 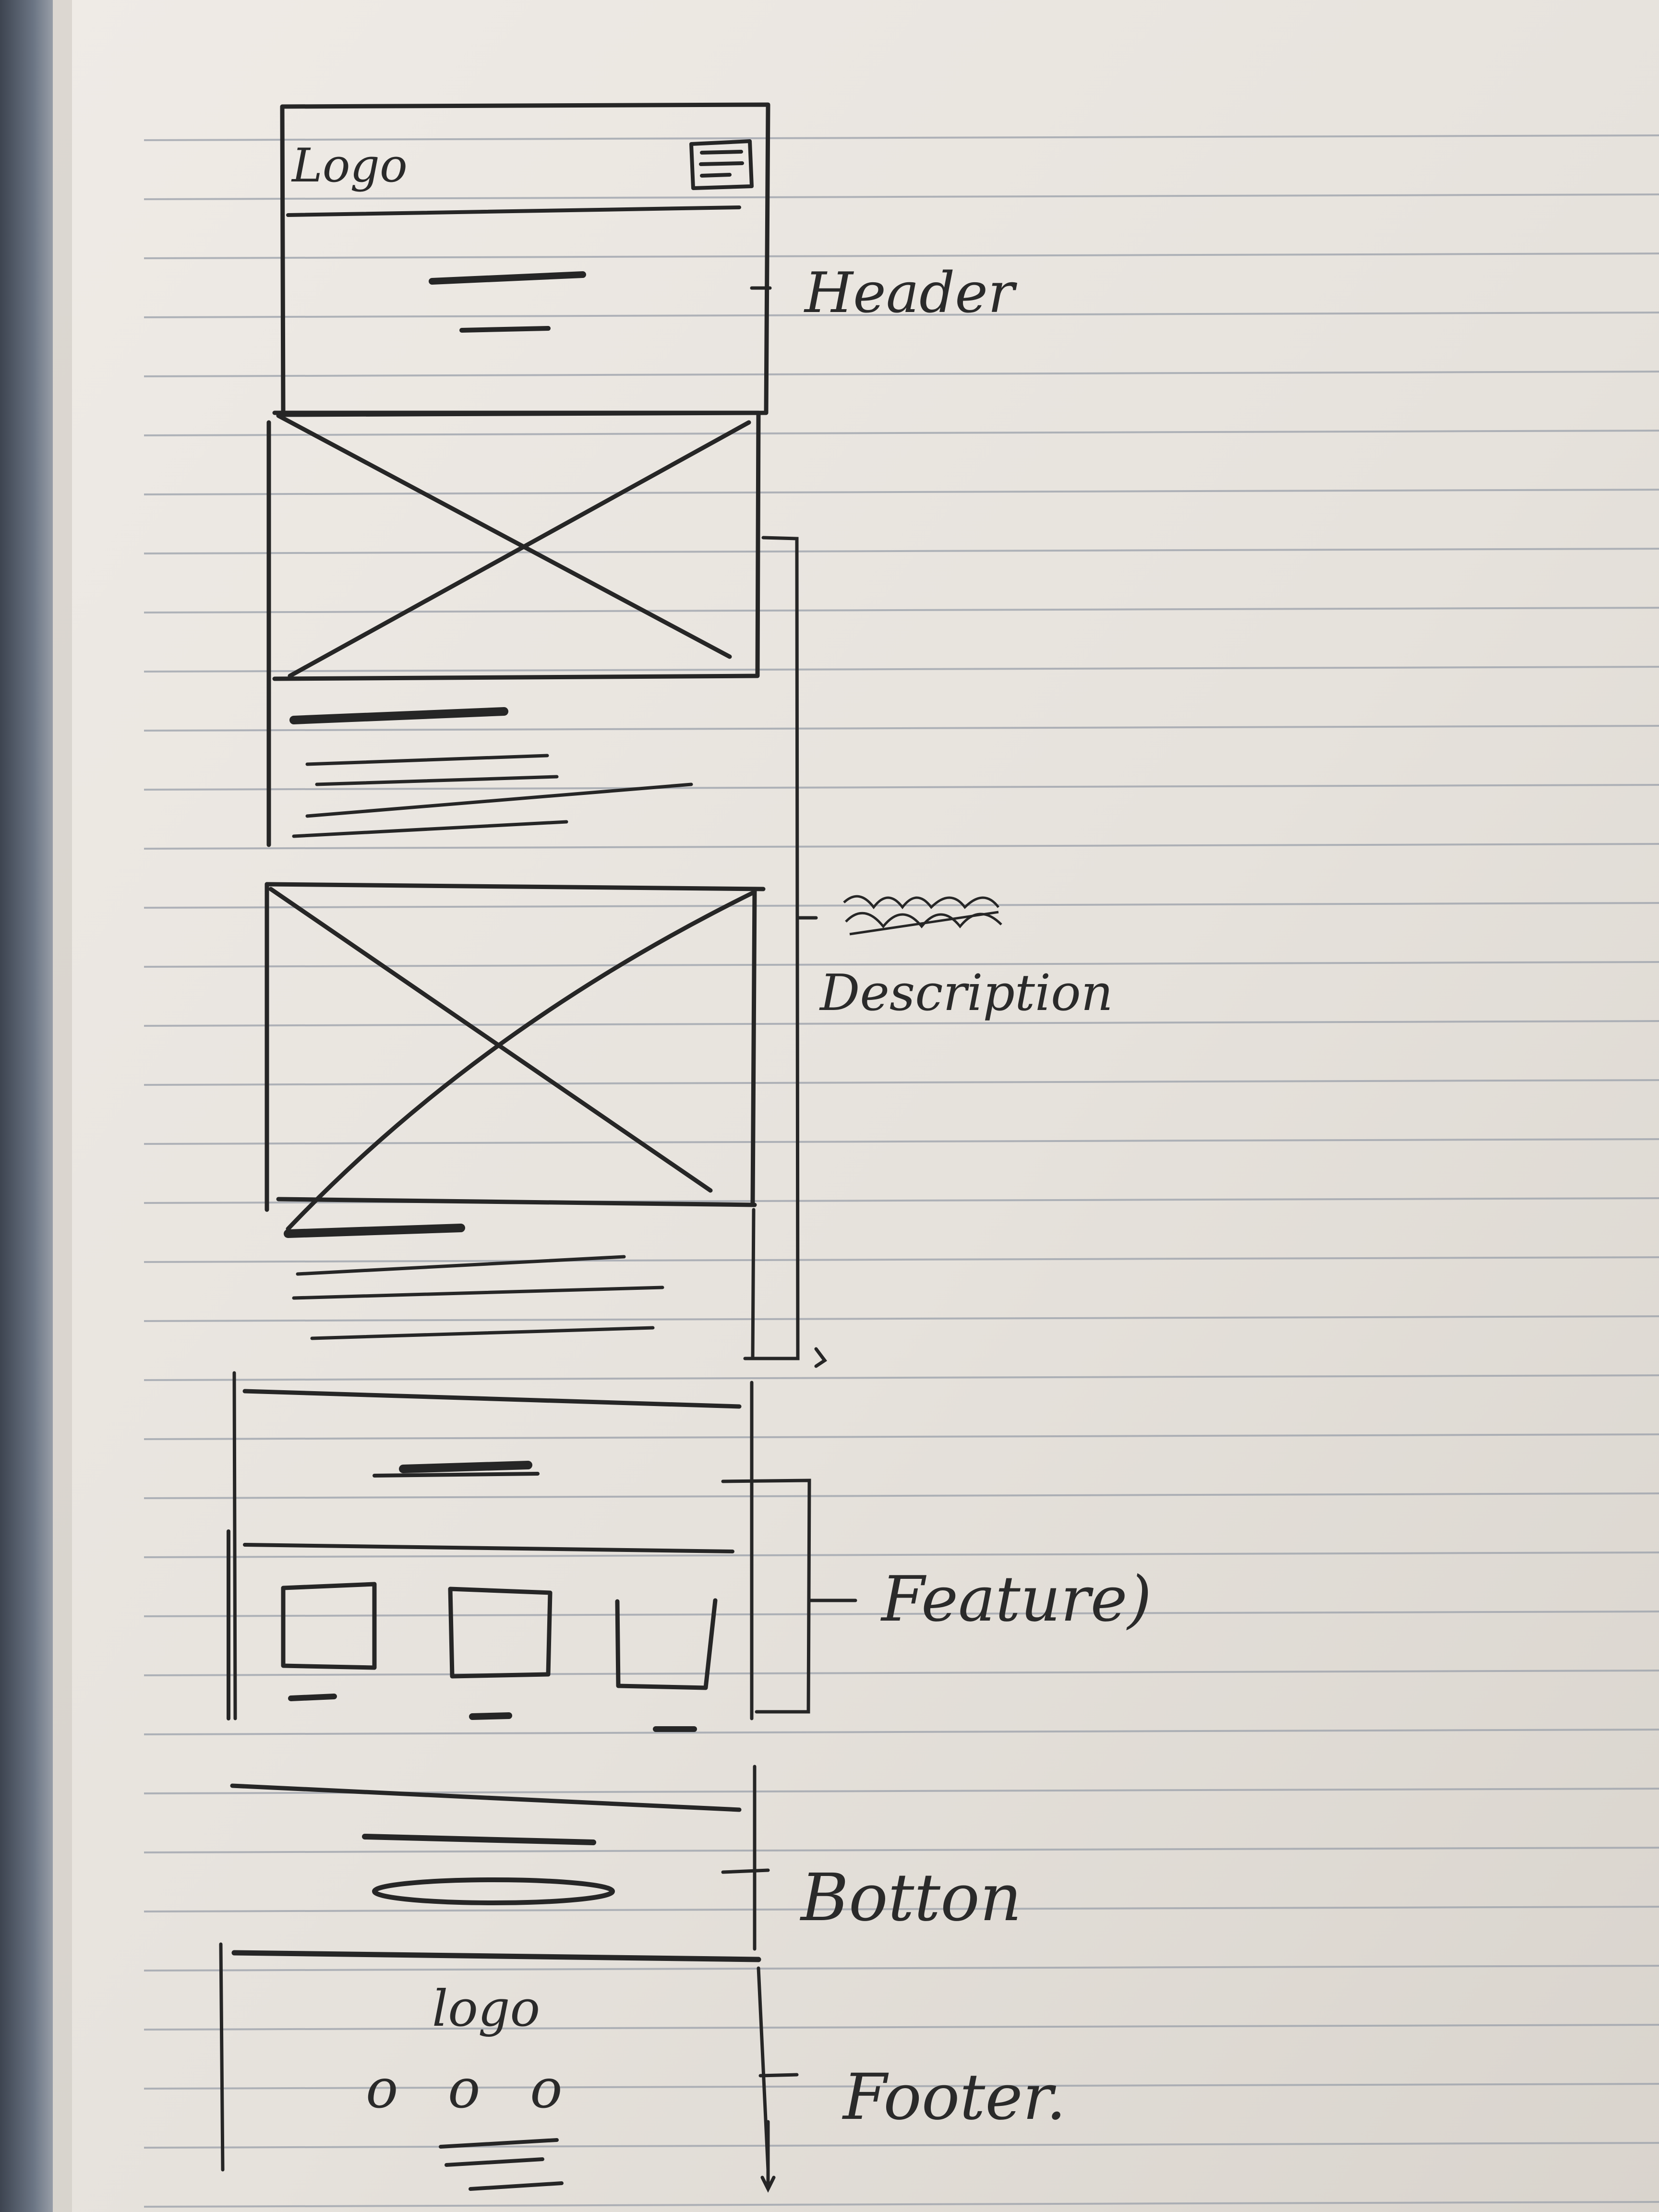 I want to click on footer-section: logo o o o, so click(x=494, y=2066).